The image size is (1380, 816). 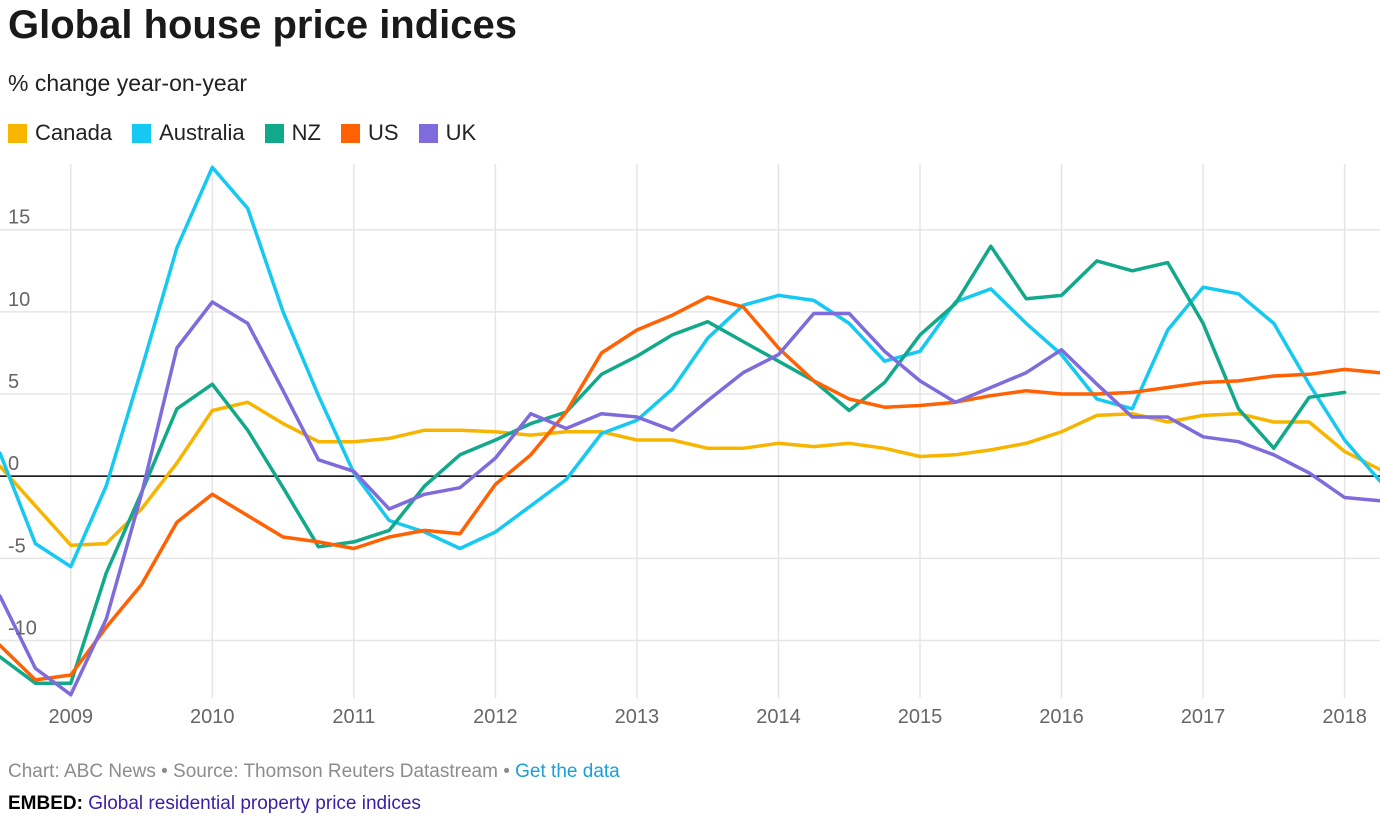 What do you see at coordinates (306, 132) in the screenshot?
I see `legend-label-nz: NZ` at bounding box center [306, 132].